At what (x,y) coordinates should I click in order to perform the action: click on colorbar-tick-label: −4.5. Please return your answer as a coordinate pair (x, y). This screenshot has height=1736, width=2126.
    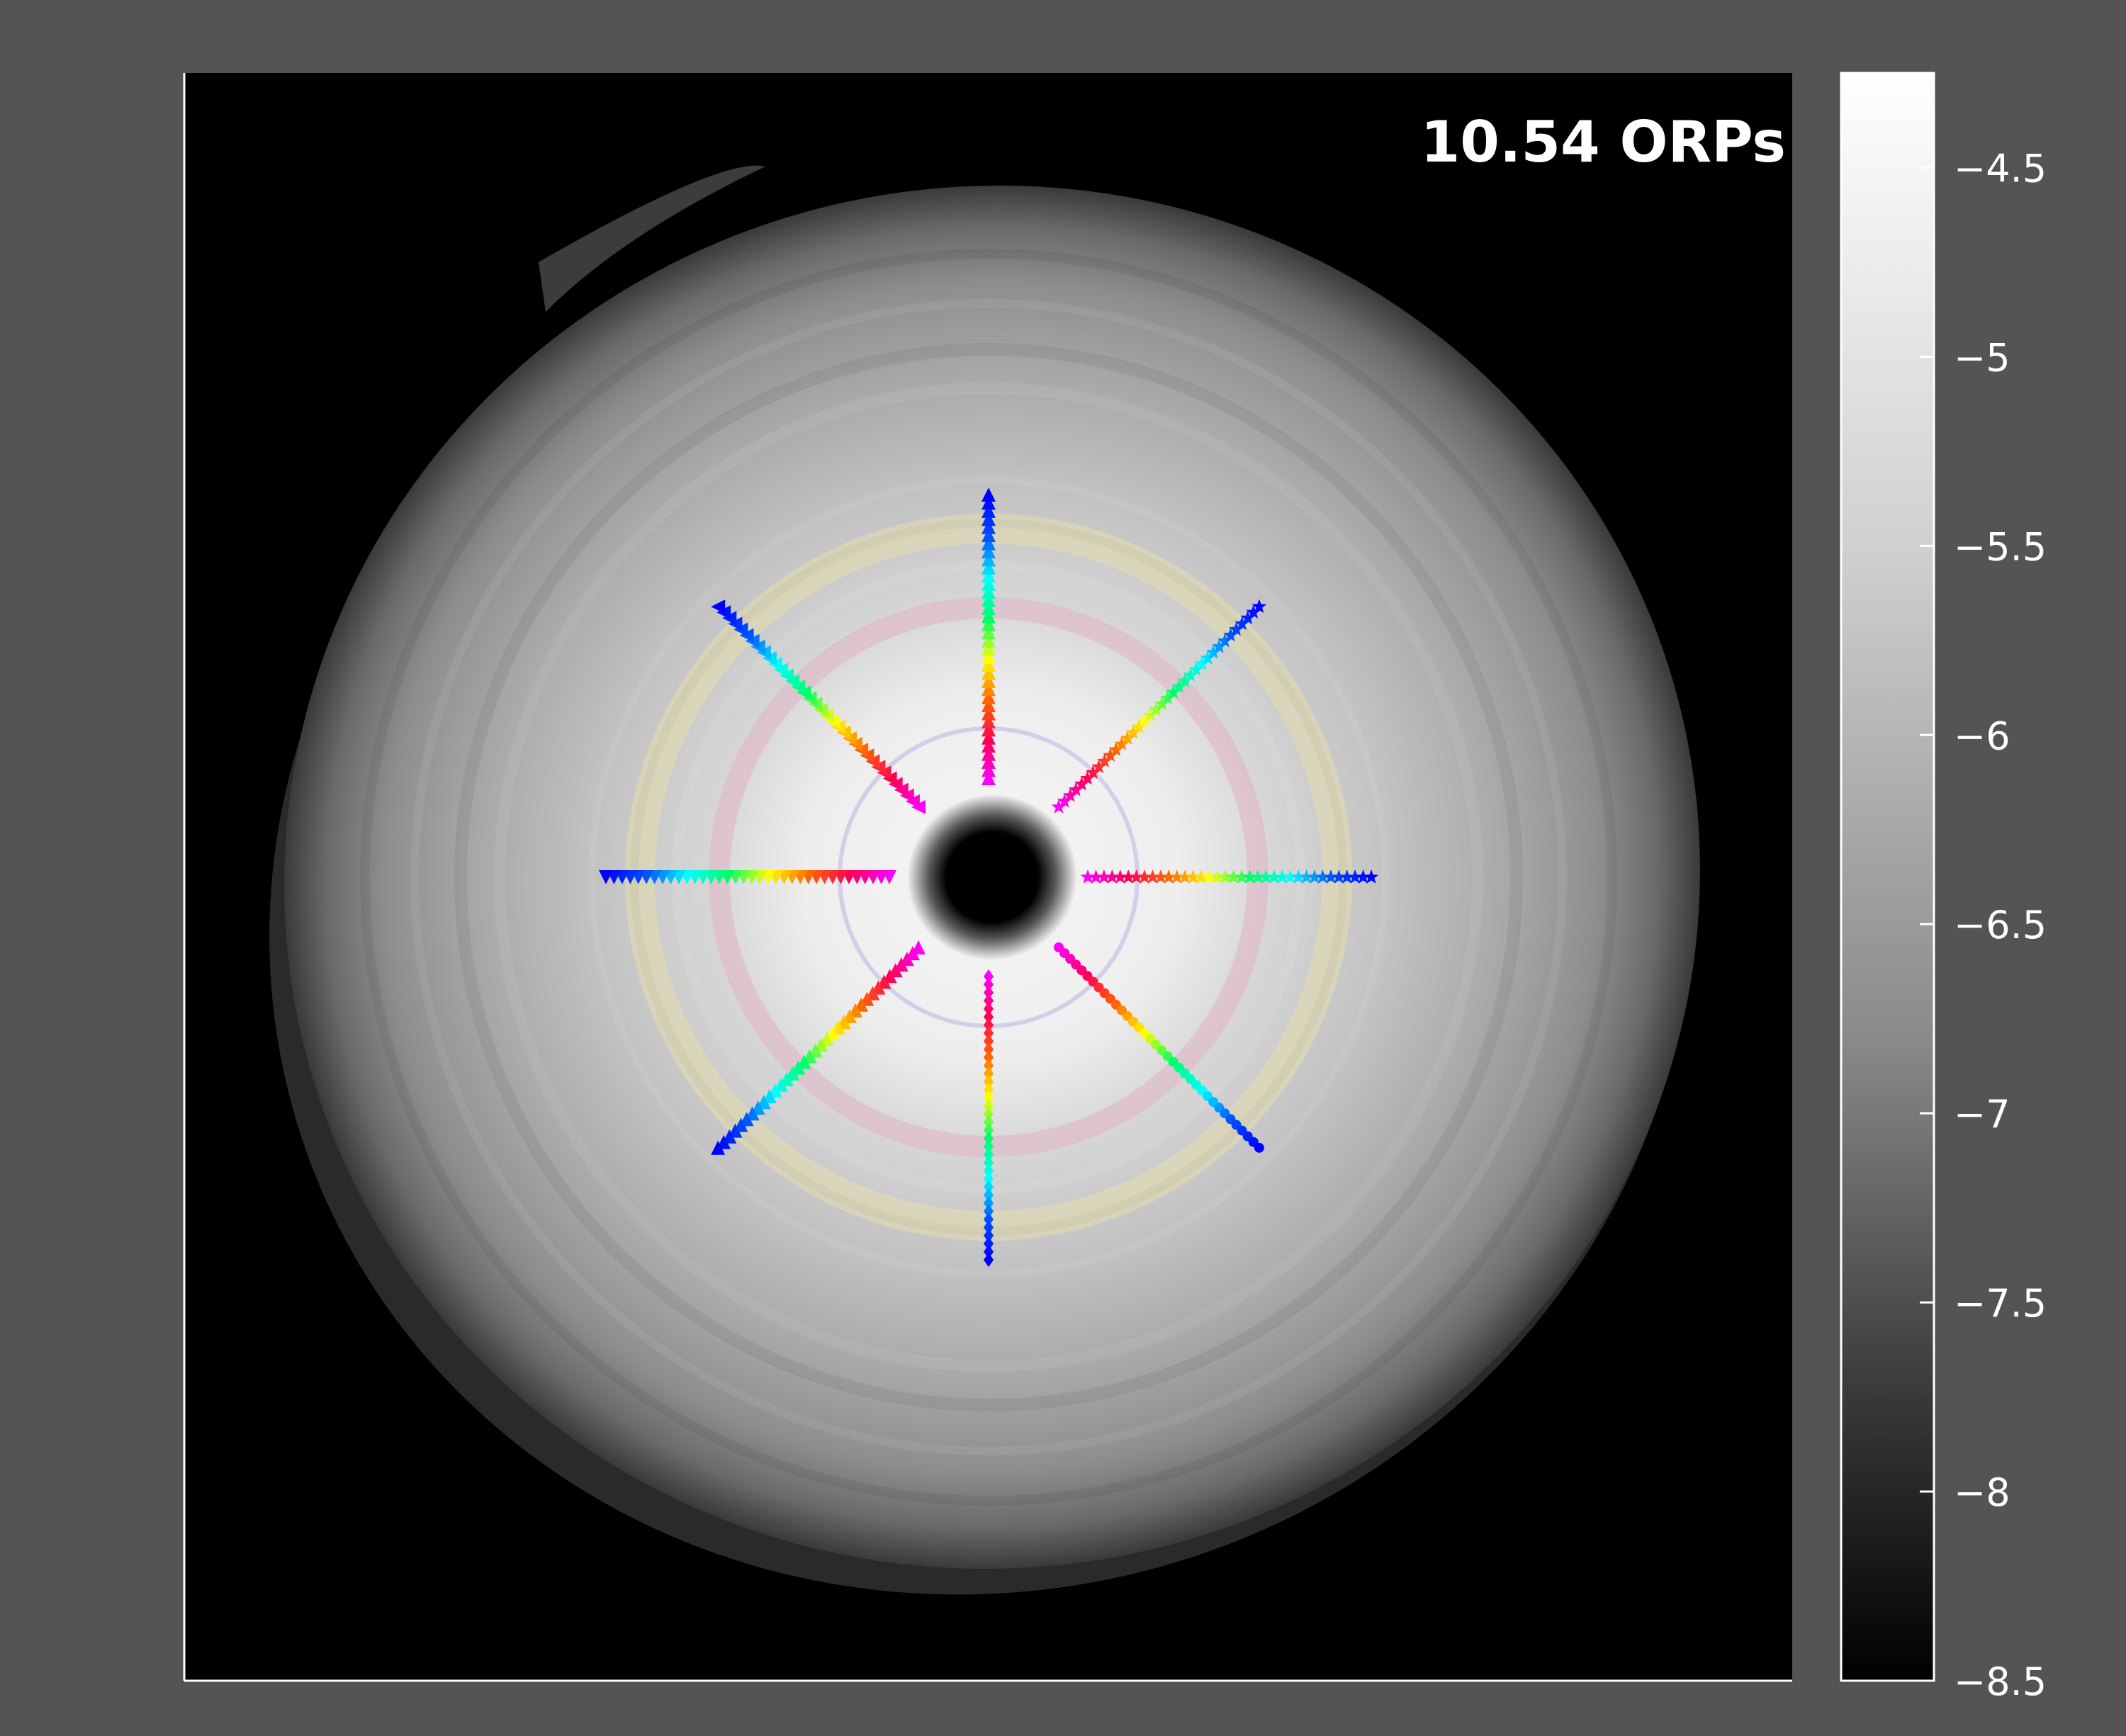
    Looking at the image, I should click on (2001, 168).